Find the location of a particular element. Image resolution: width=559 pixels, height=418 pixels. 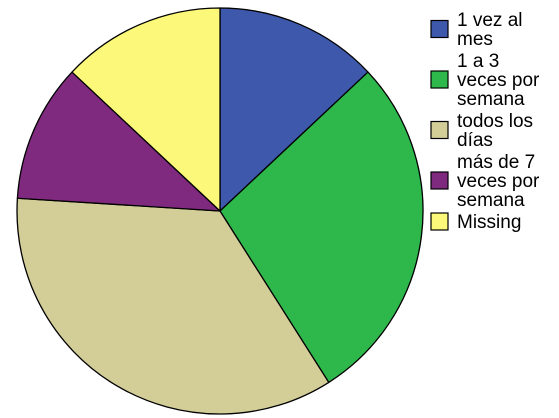

legend-item-5: Missing is located at coordinates (475, 222).